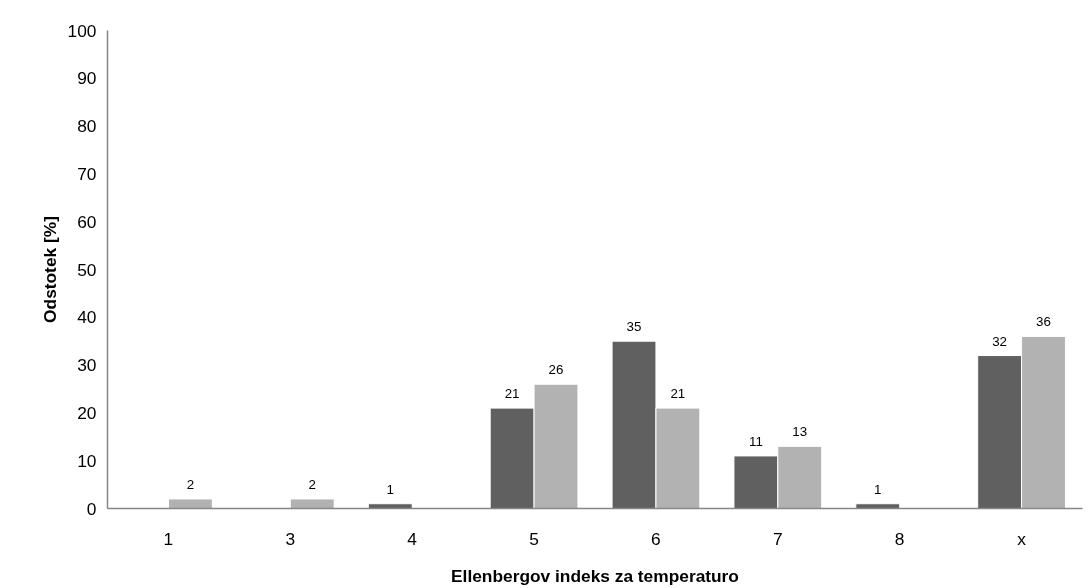  What do you see at coordinates (412, 538) in the screenshot?
I see `x-tick-label: 4` at bounding box center [412, 538].